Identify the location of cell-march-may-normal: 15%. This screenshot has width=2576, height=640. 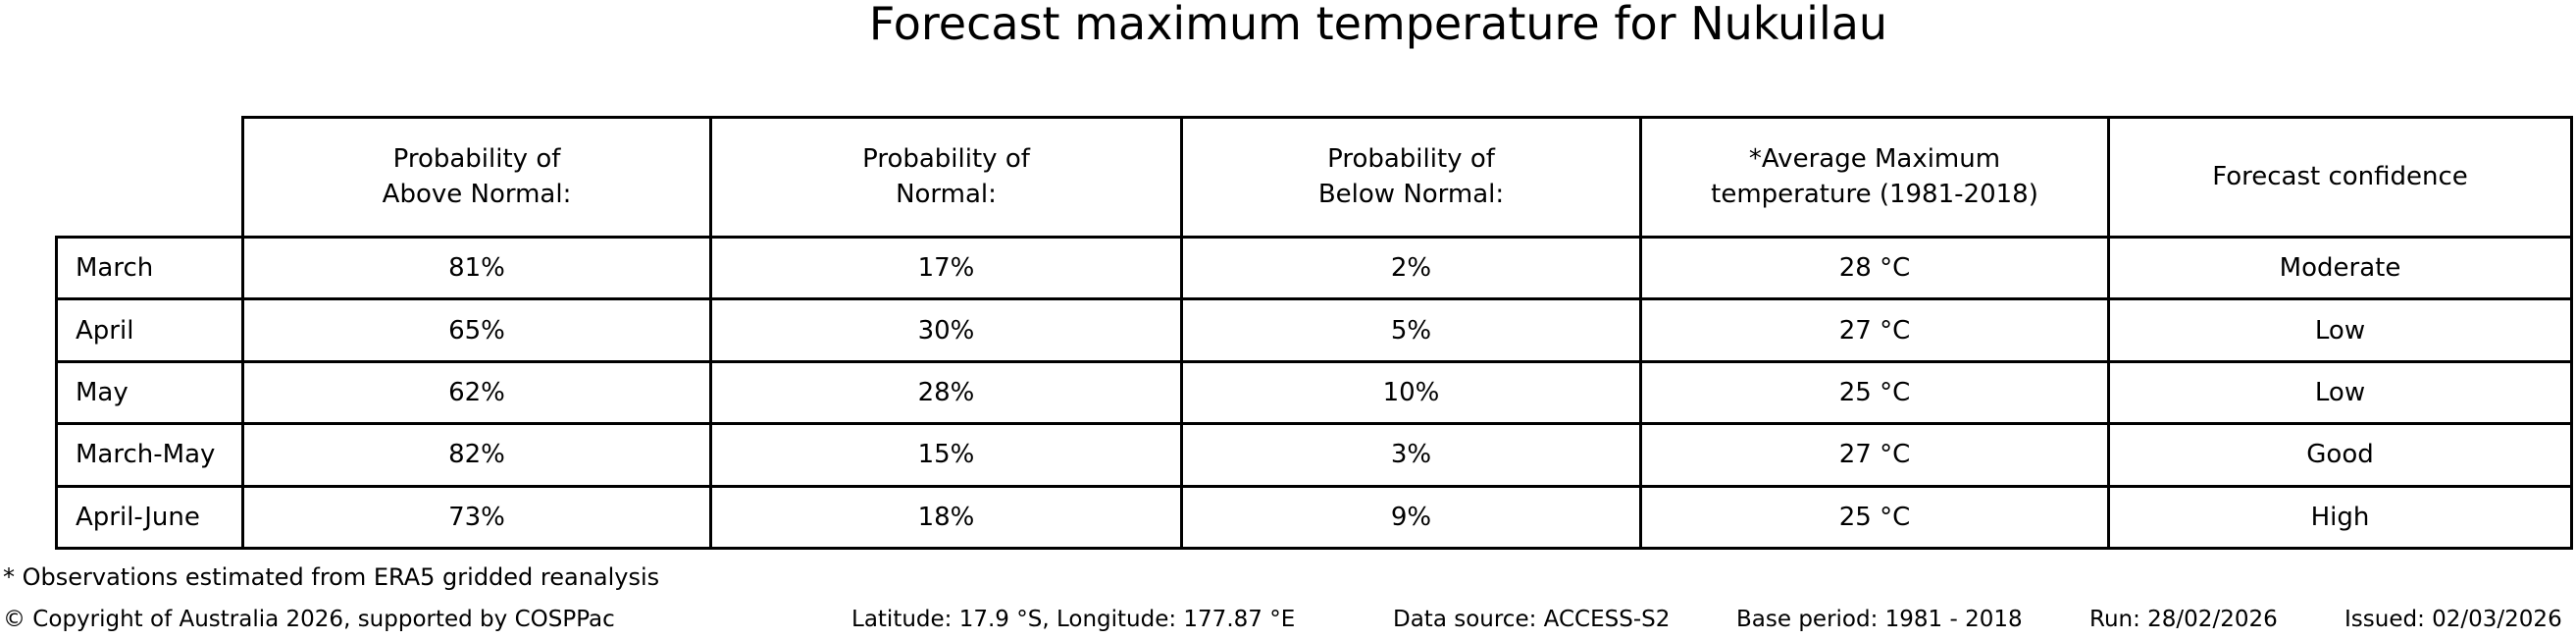
(946, 455).